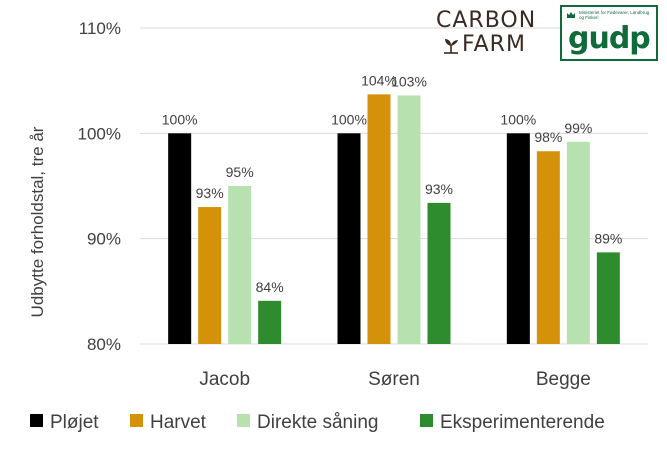 This screenshot has width=667, height=455. Describe the element at coordinates (522, 422) in the screenshot. I see `legend-label: Eksperimenterende` at that location.